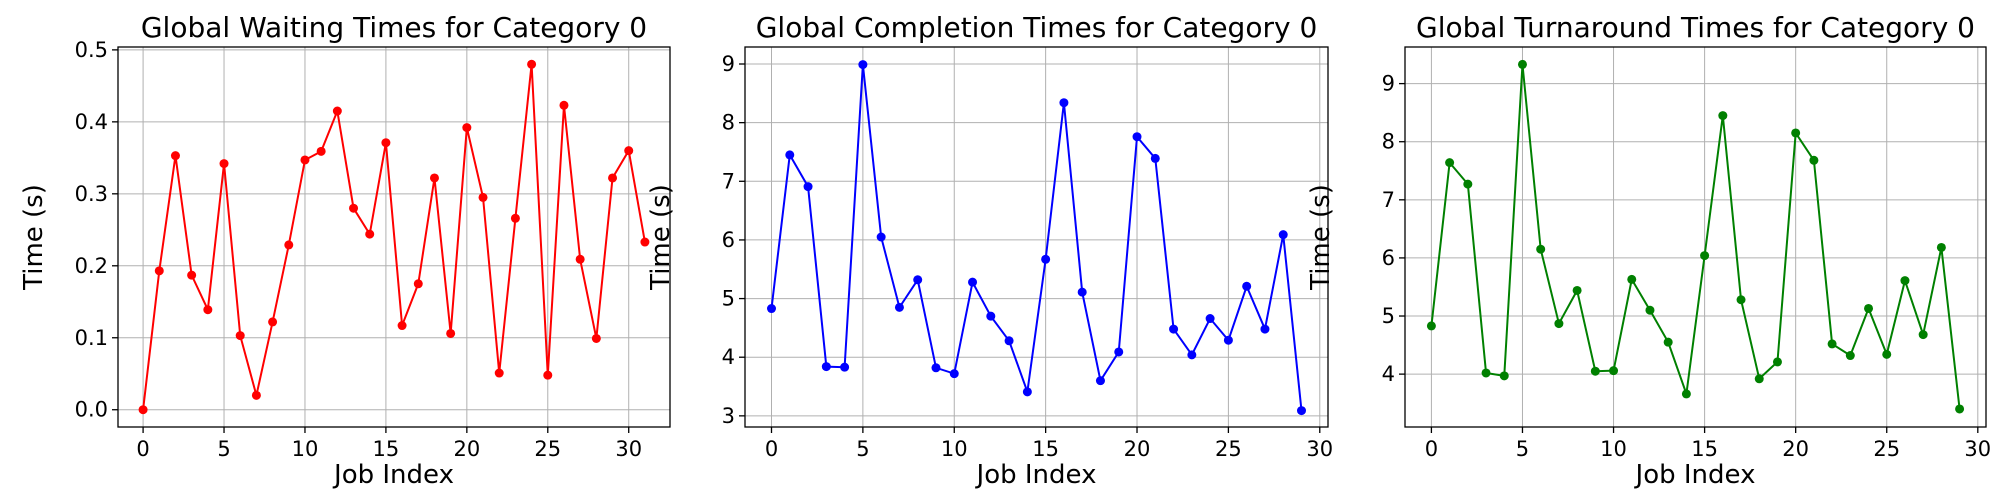 The height and width of the screenshot is (500, 2000). I want to click on y-tick-label: 0.4, so click(91, 122).